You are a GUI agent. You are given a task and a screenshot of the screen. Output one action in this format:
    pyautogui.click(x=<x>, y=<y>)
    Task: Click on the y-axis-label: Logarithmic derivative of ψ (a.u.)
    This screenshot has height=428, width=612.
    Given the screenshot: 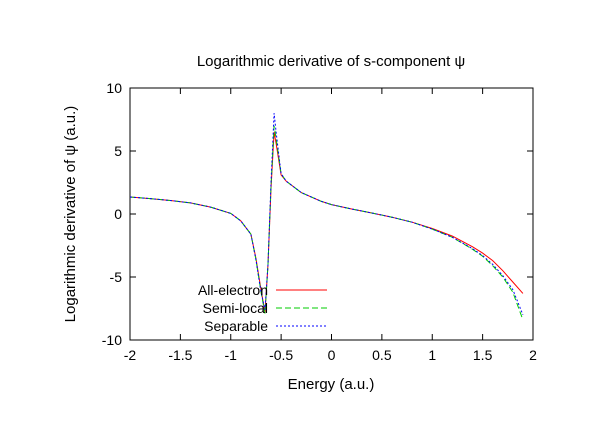 What is the action you would take?
    pyautogui.click(x=70, y=214)
    